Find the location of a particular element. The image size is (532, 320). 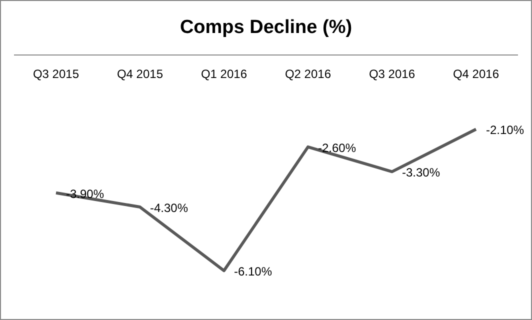

x-tick-label: Q4 2015 is located at coordinates (140, 74).